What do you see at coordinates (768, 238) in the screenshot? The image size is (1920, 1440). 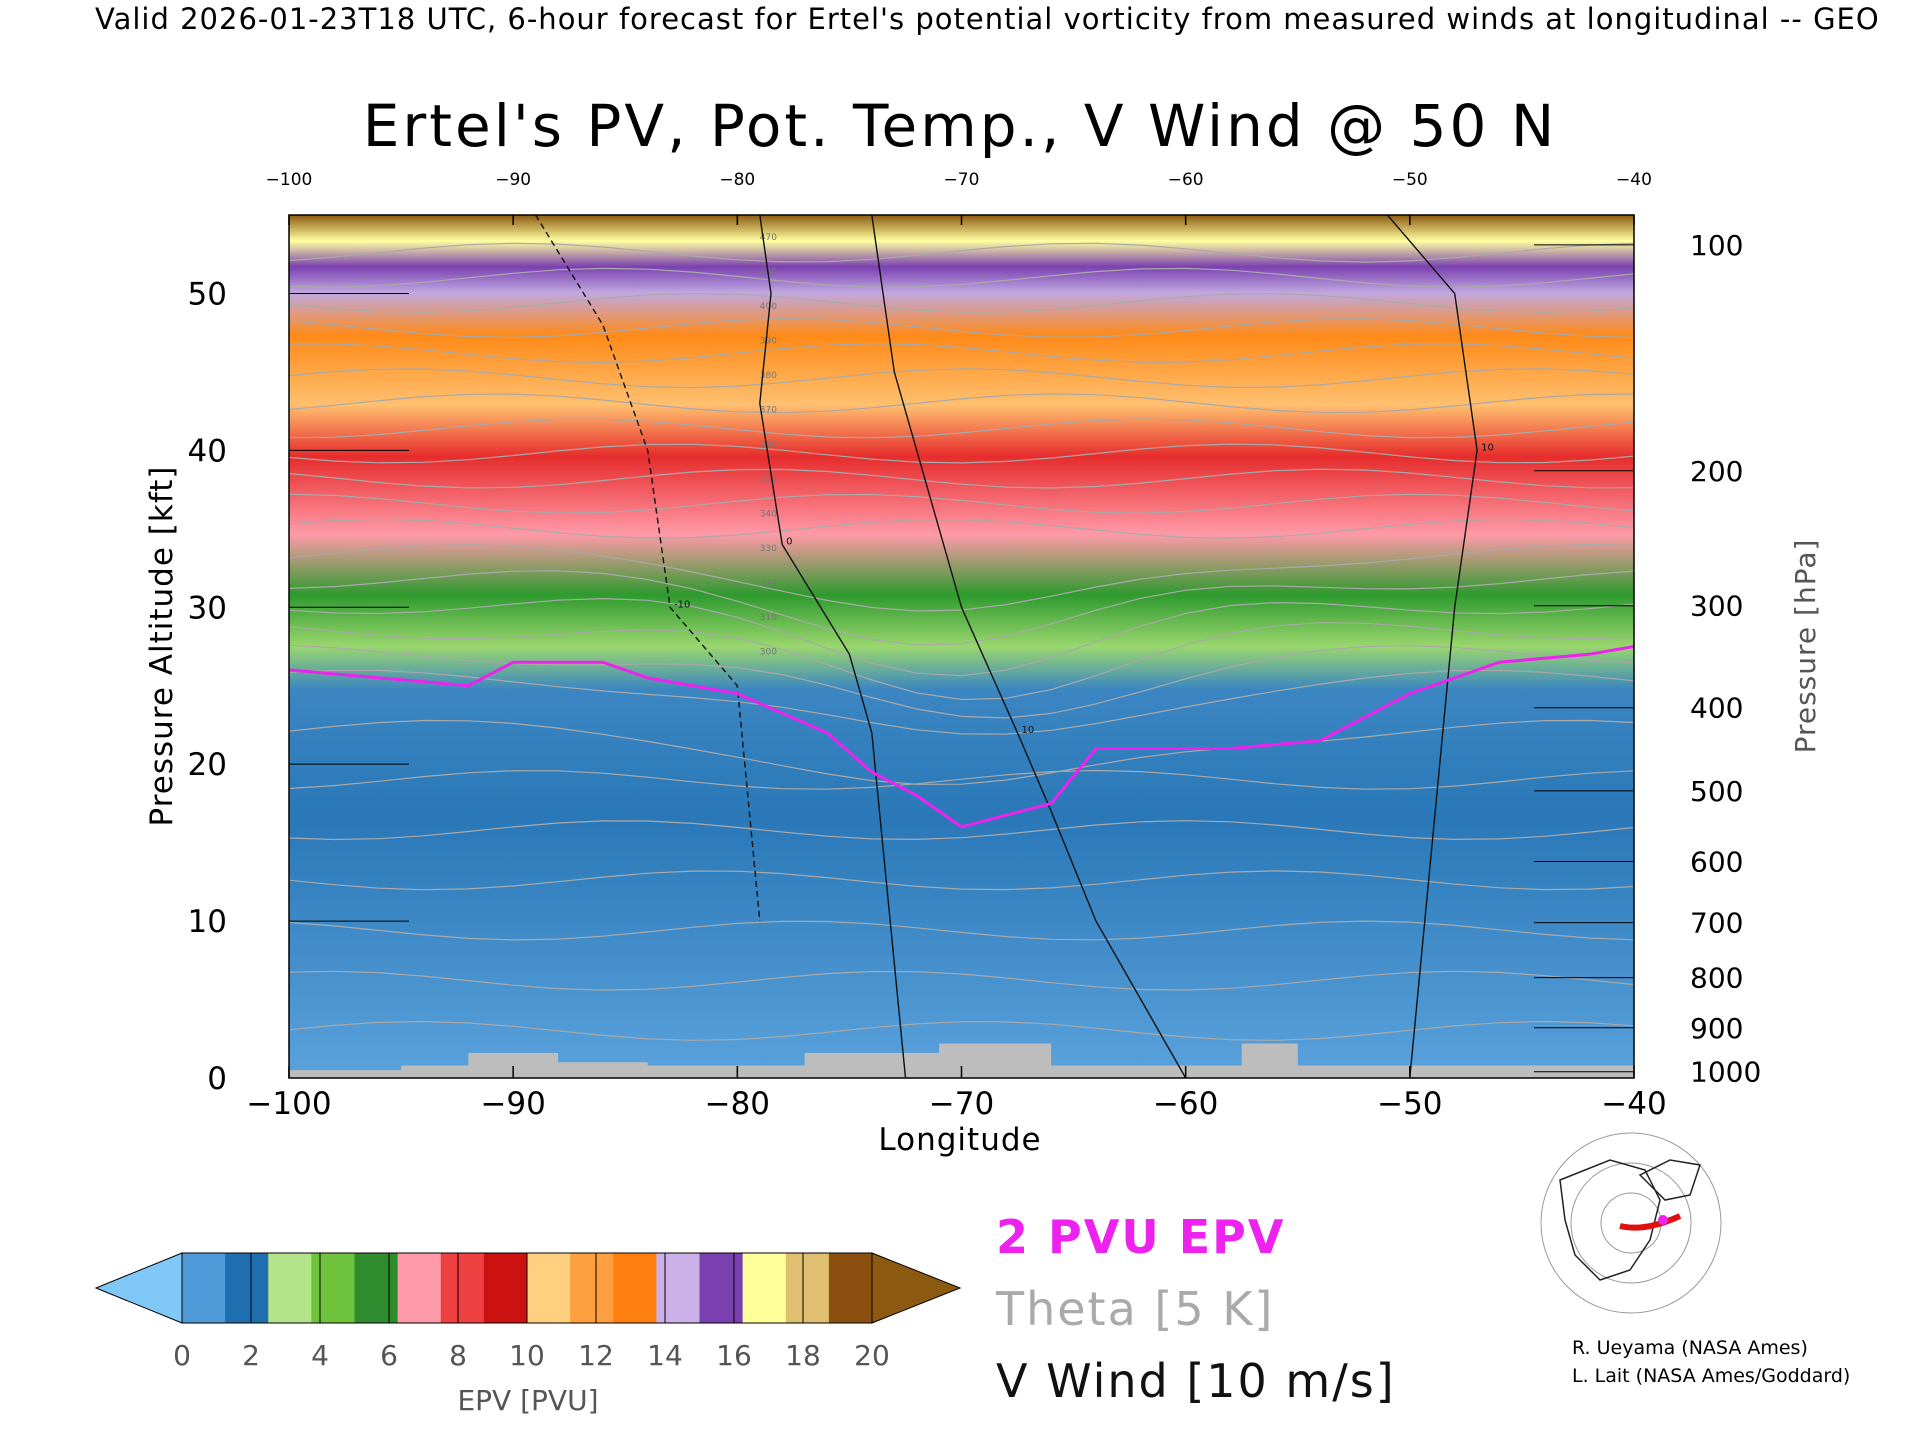 I see `theta-contour-label: 470` at bounding box center [768, 238].